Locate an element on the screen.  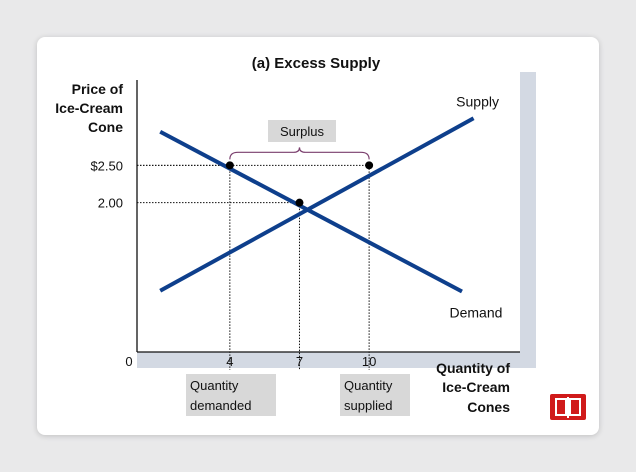
x-tick-label-7: 7 is located at coordinates (299, 361).